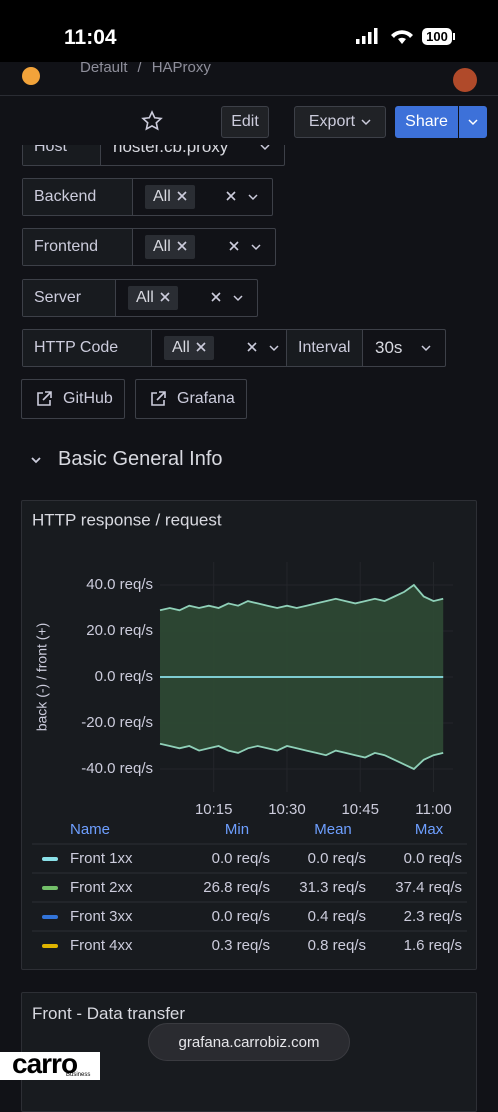 The image size is (498, 1112). What do you see at coordinates (145, 67) in the screenshot?
I see `breadcrumb: Default / HAProxy` at bounding box center [145, 67].